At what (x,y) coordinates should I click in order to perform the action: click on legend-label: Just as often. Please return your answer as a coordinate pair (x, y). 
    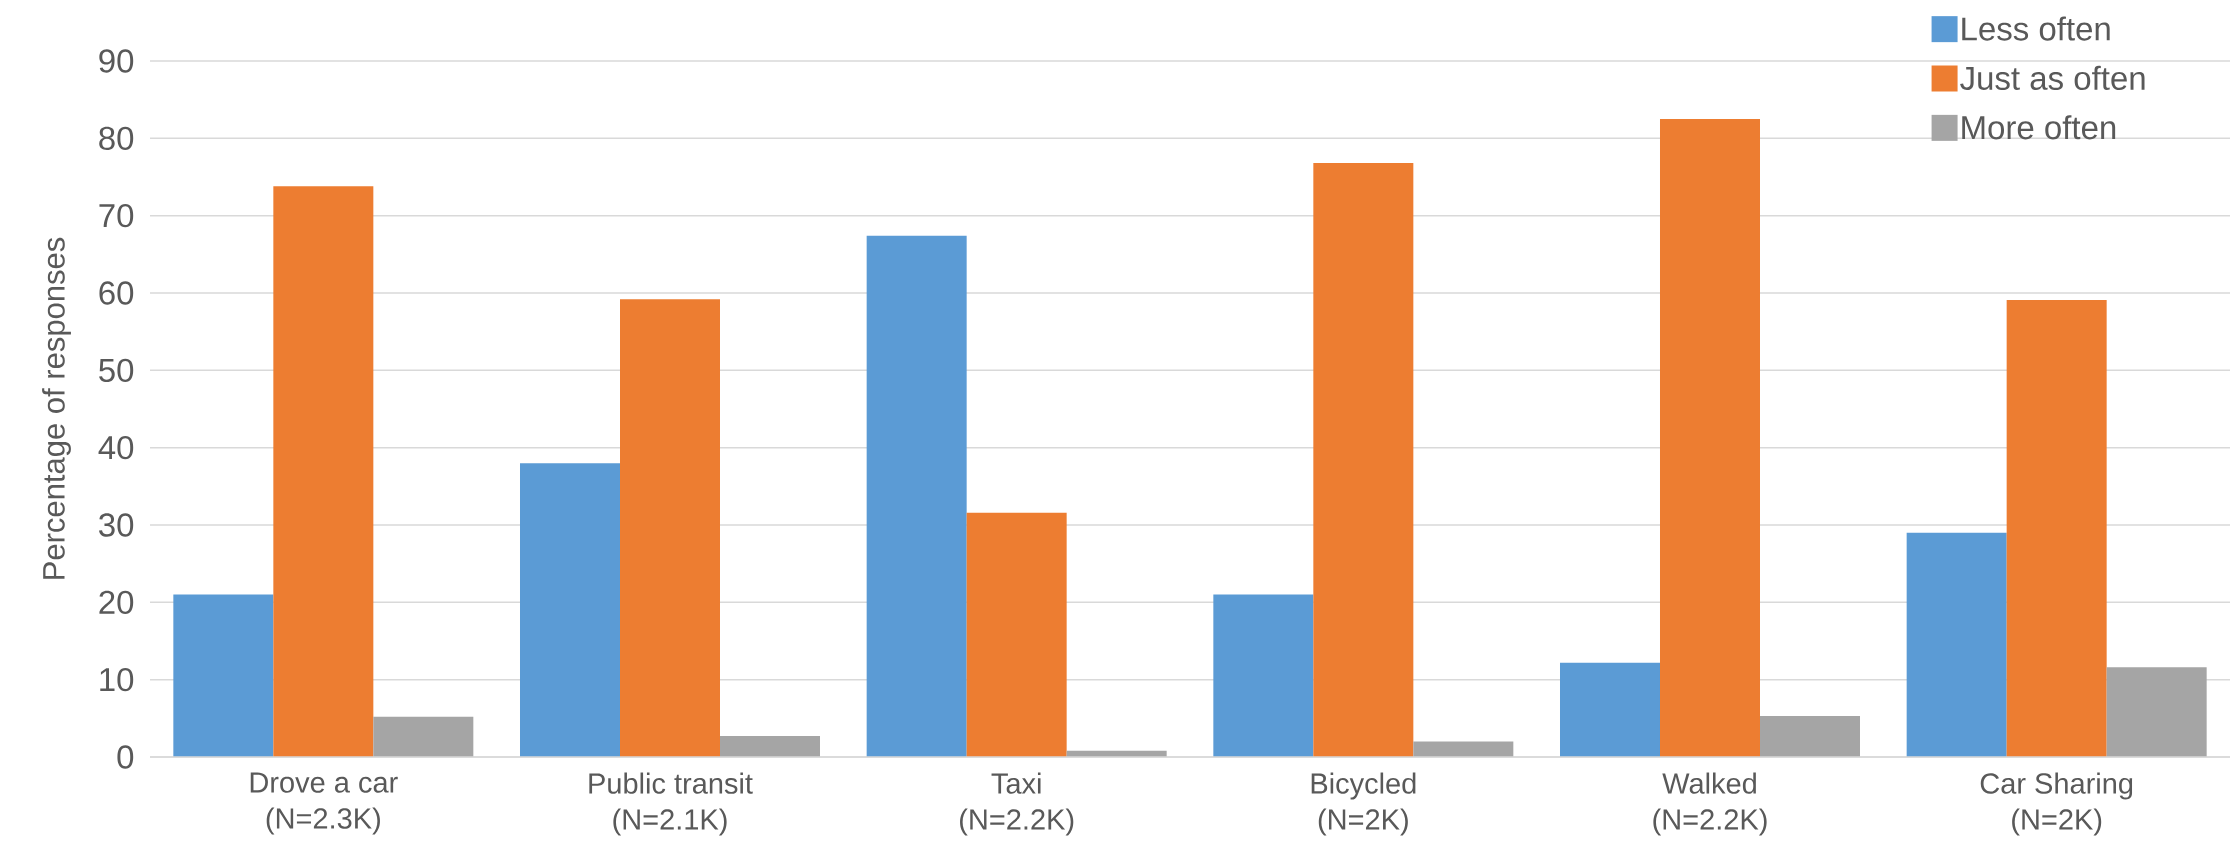
    Looking at the image, I should click on (2052, 78).